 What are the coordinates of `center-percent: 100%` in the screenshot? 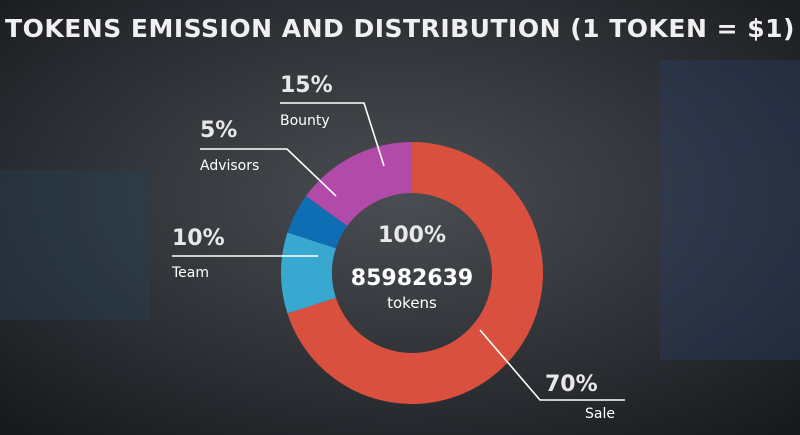 It's located at (412, 235).